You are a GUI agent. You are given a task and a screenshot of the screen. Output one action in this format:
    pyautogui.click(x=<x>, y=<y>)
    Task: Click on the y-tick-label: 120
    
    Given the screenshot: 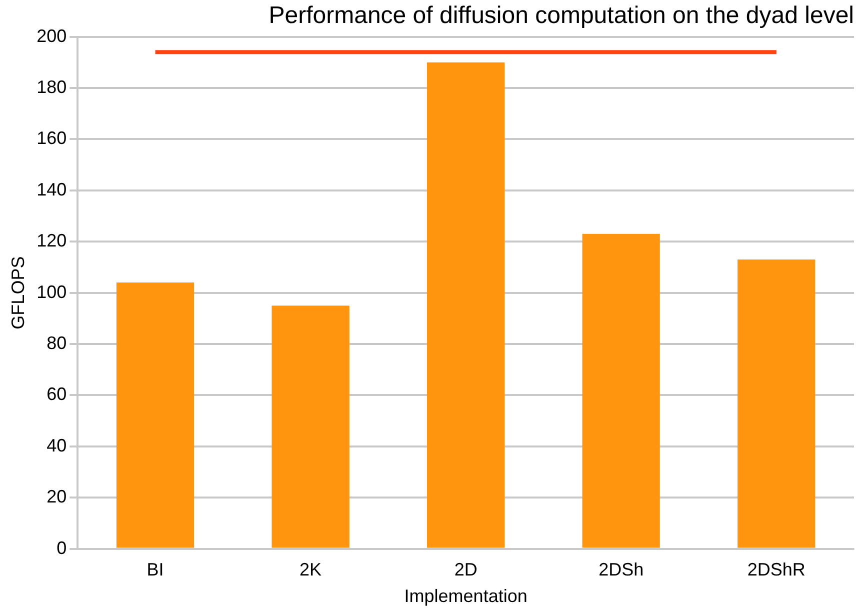 What is the action you would take?
    pyautogui.click(x=51, y=240)
    